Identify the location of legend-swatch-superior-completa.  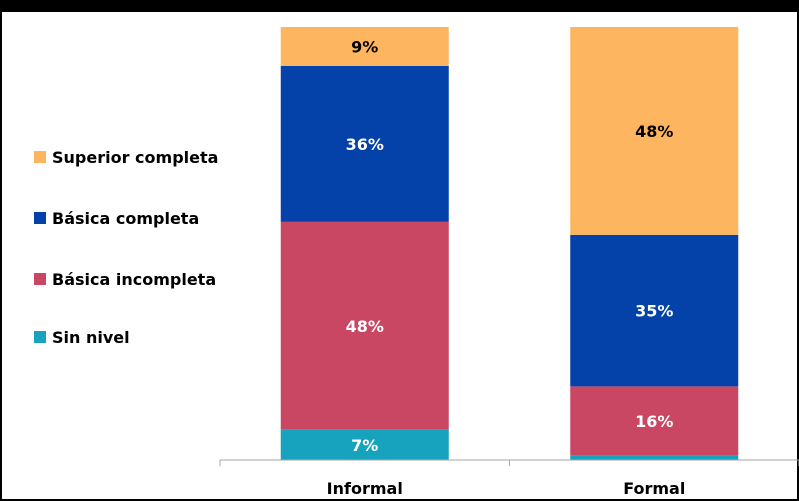
(40, 157).